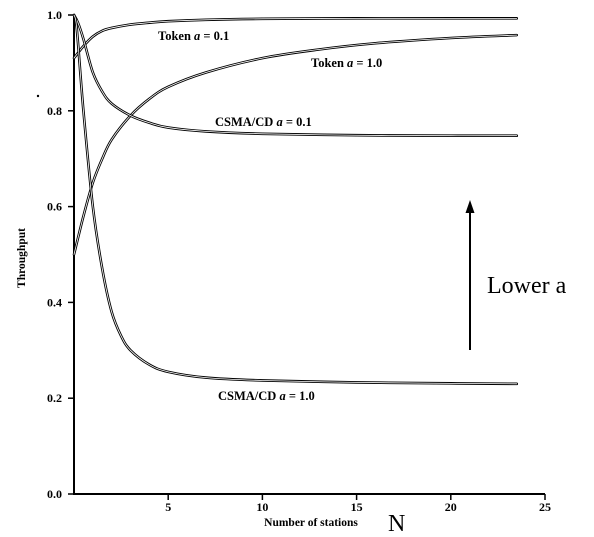  I want to click on stray-dot, so click(38, 96).